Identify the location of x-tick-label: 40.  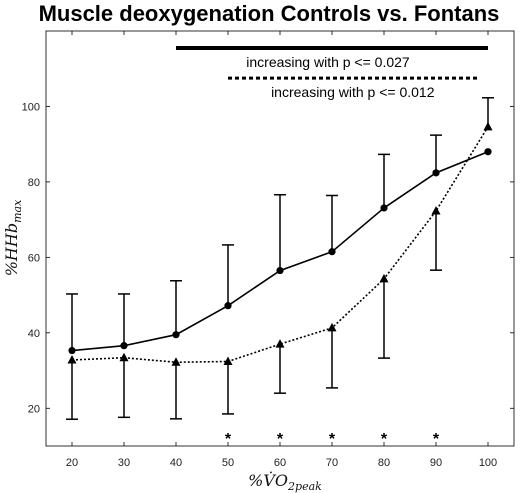
(176, 463).